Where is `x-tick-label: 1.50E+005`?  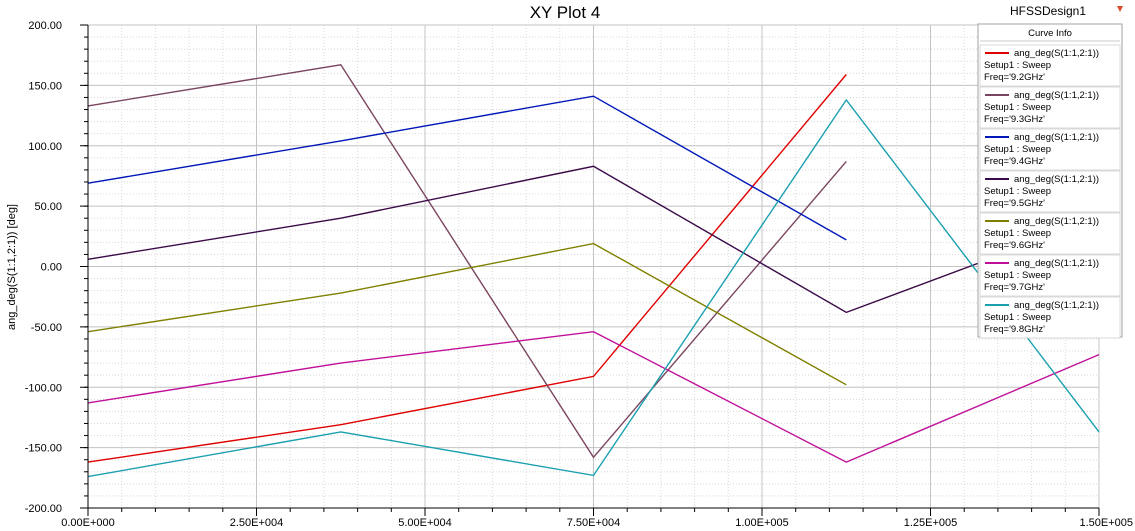 x-tick-label: 1.50E+005 is located at coordinates (1106, 523).